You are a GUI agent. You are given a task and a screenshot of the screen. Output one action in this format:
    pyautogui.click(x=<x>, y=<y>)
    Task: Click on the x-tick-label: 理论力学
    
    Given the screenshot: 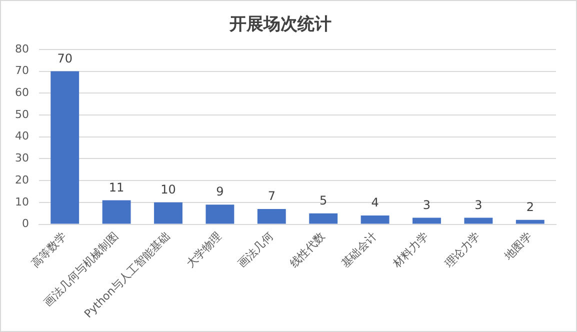 What is the action you would take?
    pyautogui.click(x=462, y=250)
    